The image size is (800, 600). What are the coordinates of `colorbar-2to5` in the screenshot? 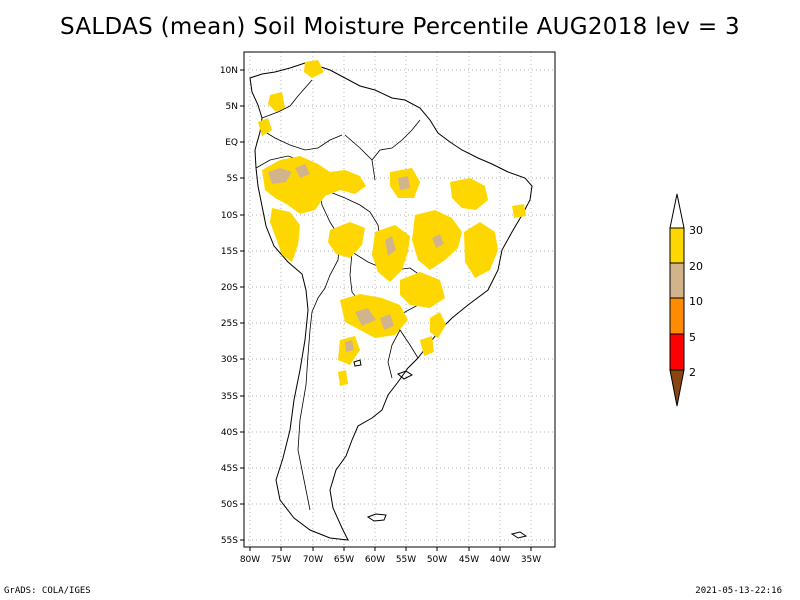 It's located at (677, 352).